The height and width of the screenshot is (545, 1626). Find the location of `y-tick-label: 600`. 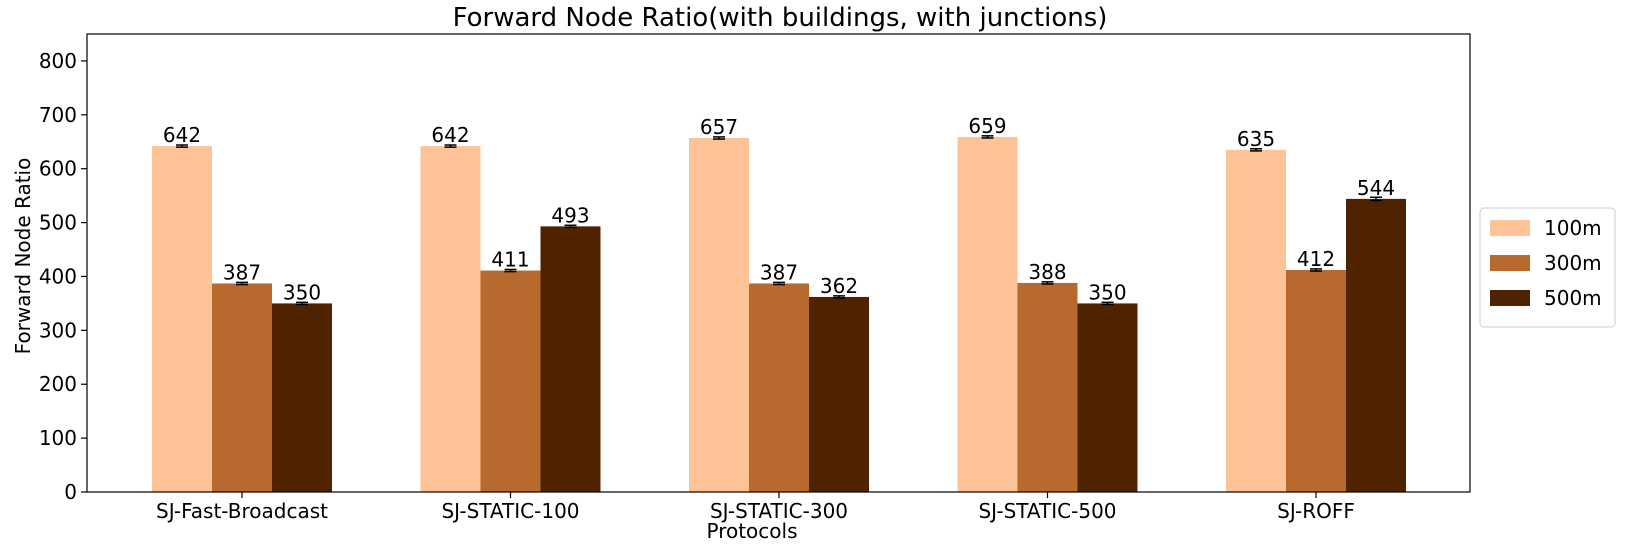

y-tick-label: 600 is located at coordinates (58, 169).